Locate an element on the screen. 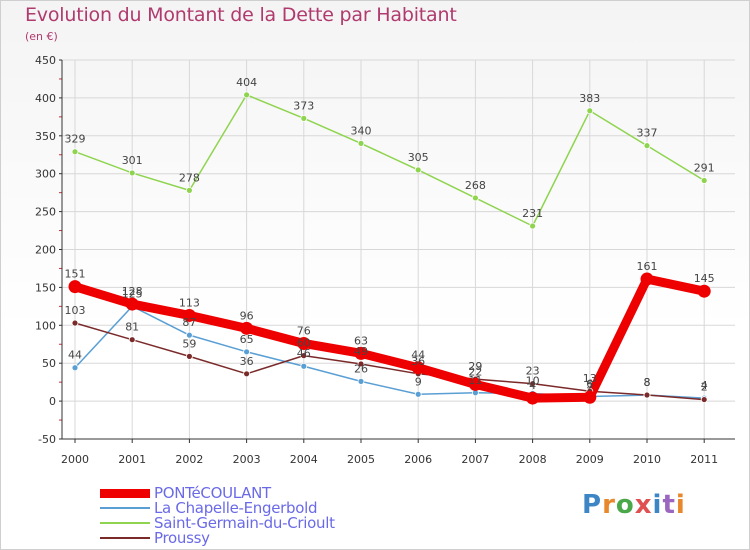  data-label-2: 268 is located at coordinates (475, 185).